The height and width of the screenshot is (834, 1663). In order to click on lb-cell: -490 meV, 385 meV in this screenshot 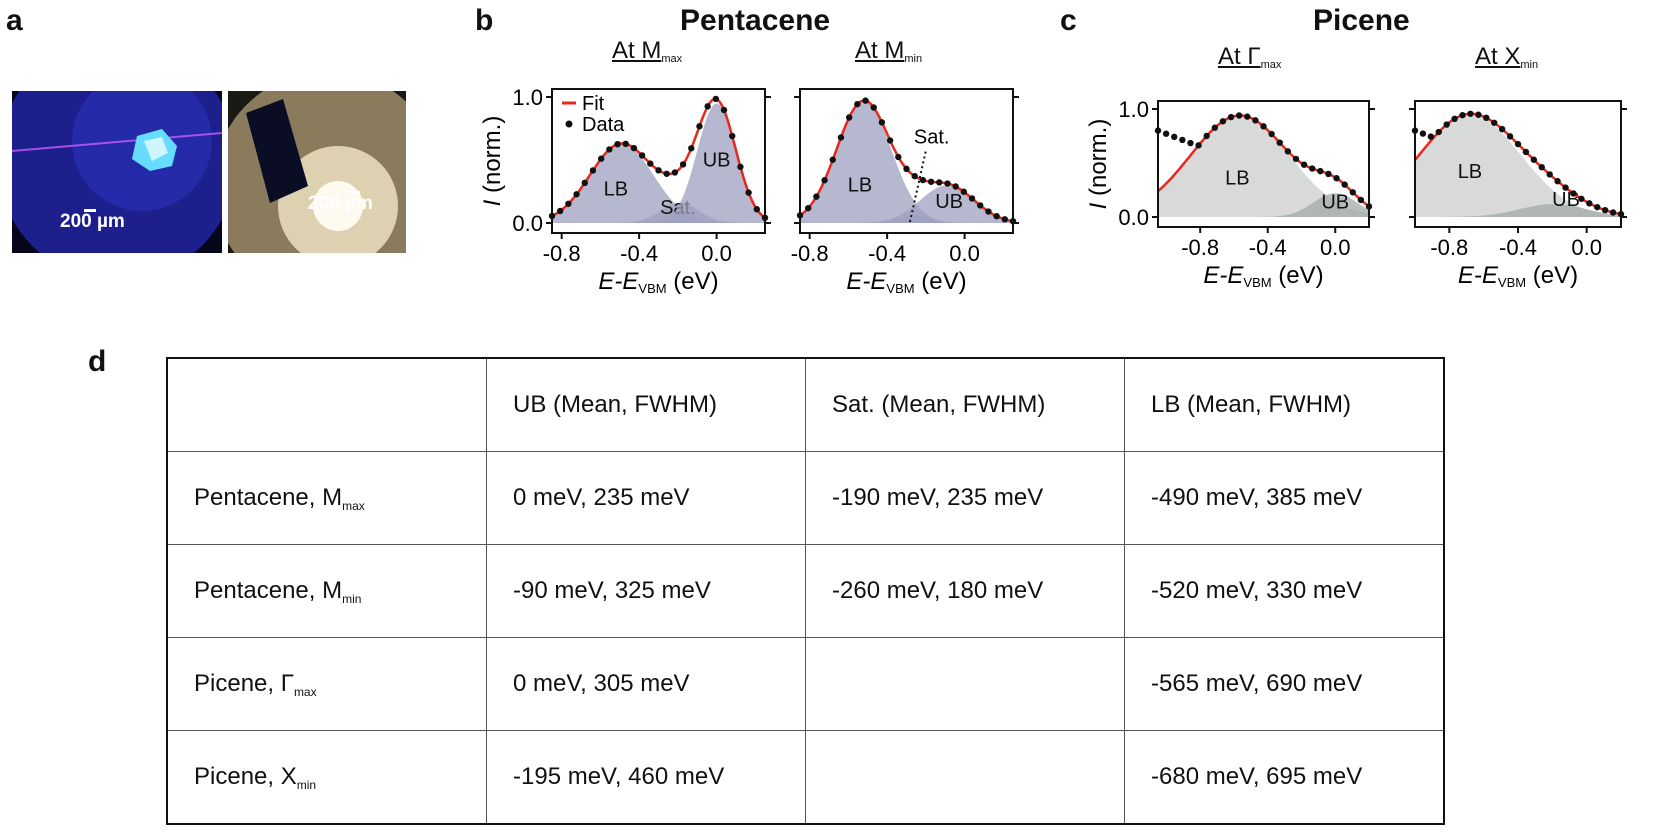, I will do `click(1284, 498)`.